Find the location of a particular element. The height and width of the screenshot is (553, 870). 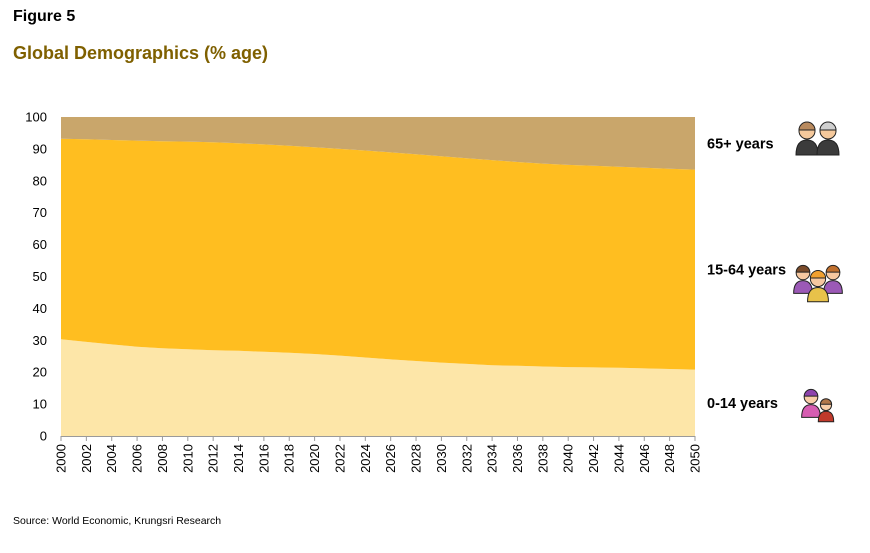

series-label-0: 0-14 years is located at coordinates (742, 404).